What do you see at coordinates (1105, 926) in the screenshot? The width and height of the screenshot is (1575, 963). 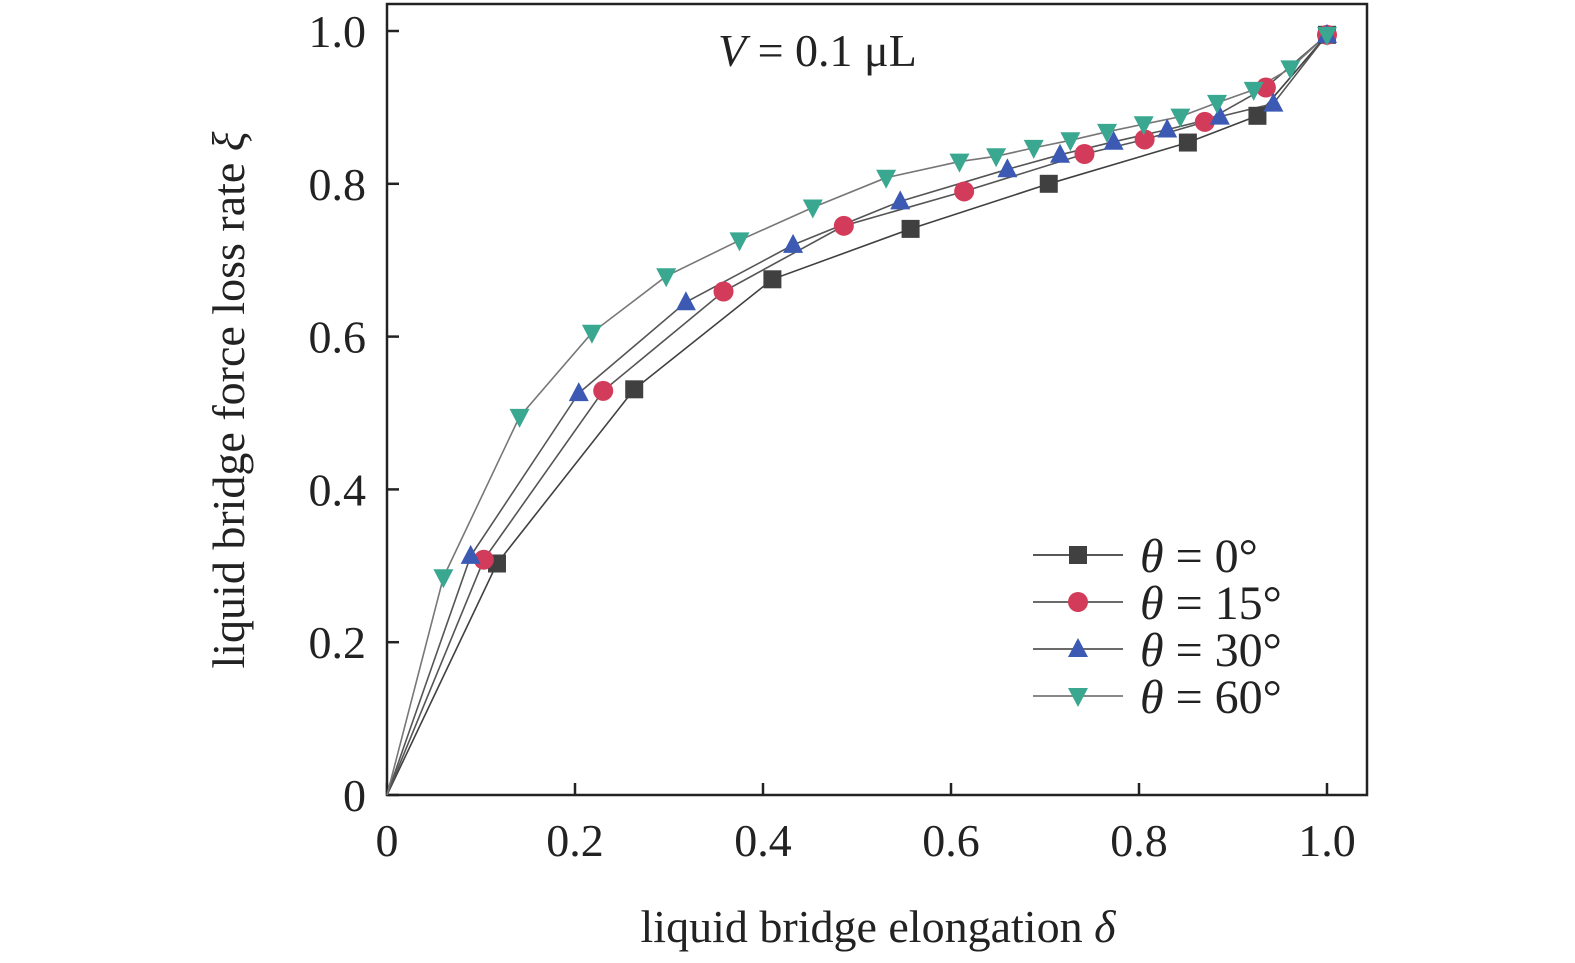 I see `x-axis-title-symbol: δ` at bounding box center [1105, 926].